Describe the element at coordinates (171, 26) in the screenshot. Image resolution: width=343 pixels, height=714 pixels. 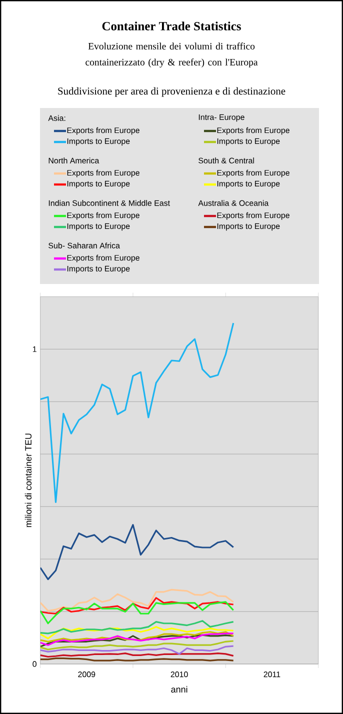
I see `chart-title: Container Trade Statistics` at that location.